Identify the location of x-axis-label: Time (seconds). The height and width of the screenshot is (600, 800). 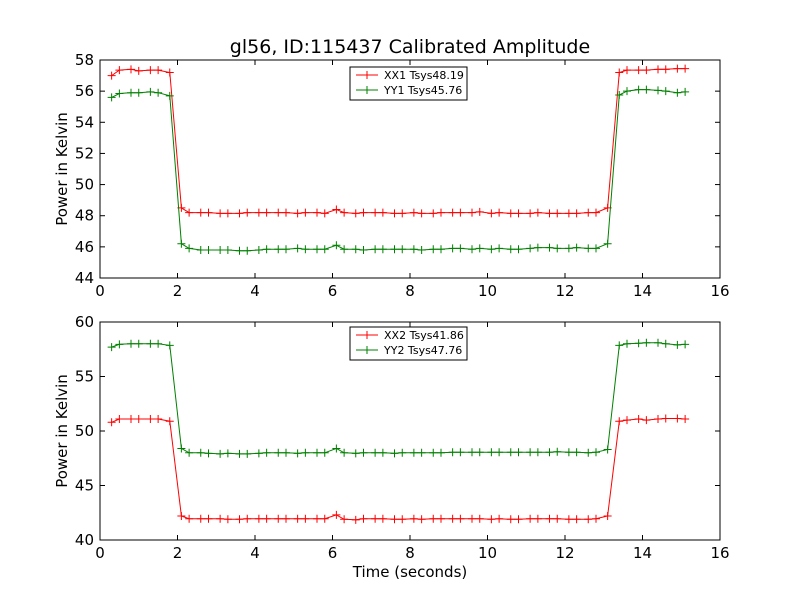
(410, 572).